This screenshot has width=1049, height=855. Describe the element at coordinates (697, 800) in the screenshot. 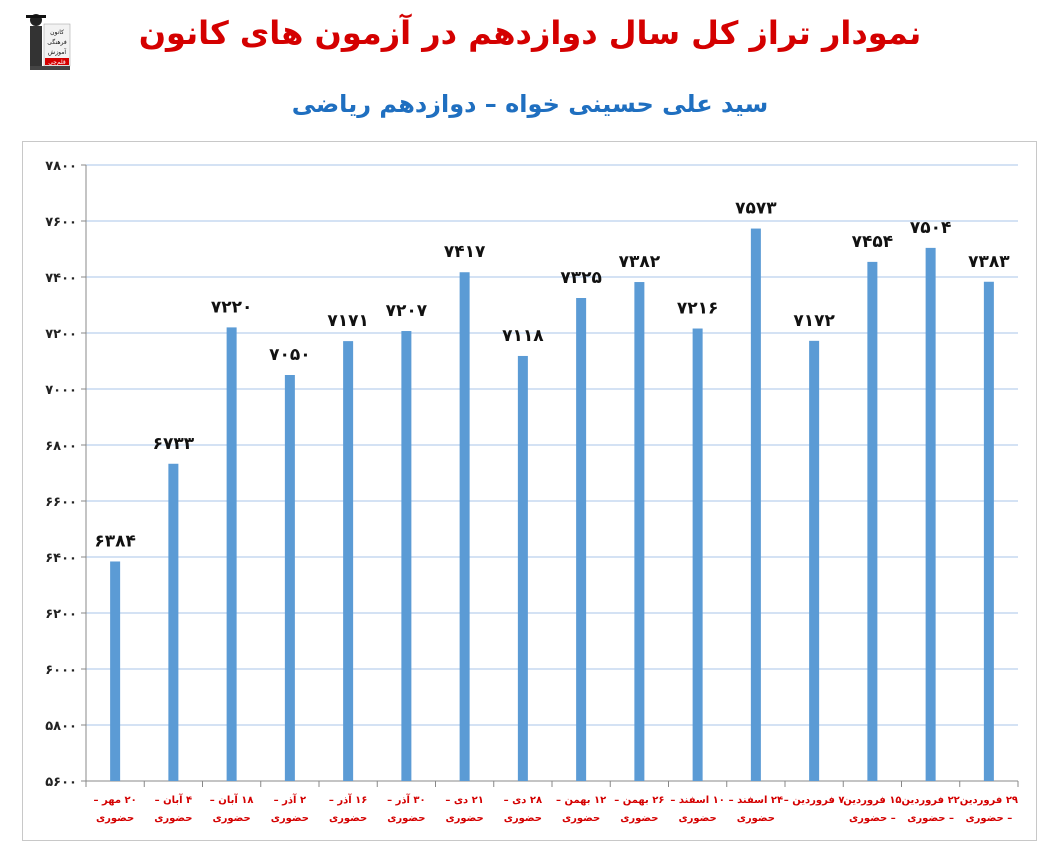

I see `x-tick-label: ۱۰ اسفند –` at that location.